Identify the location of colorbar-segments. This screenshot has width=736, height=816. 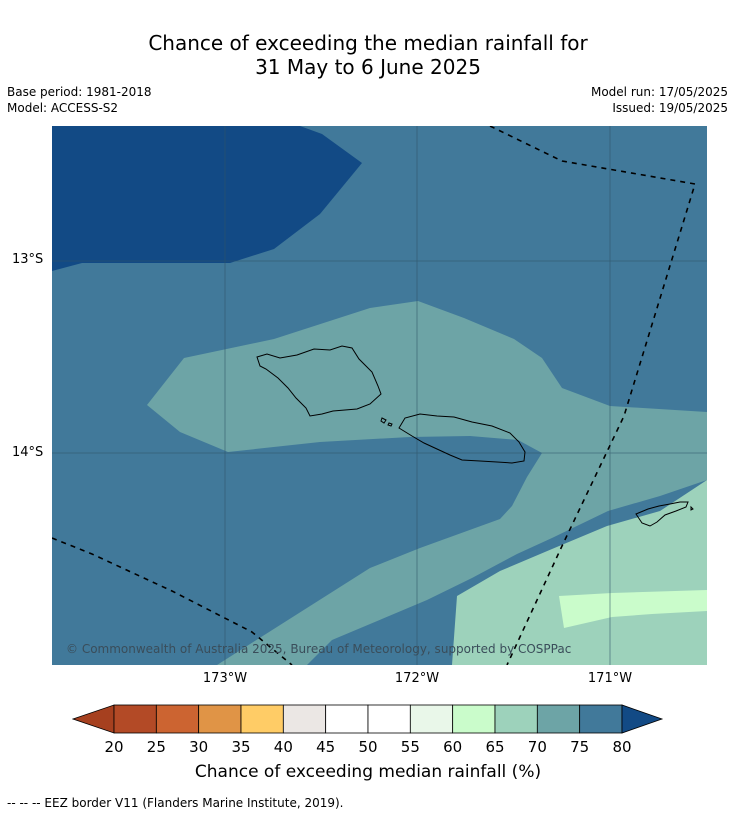
(368, 719).